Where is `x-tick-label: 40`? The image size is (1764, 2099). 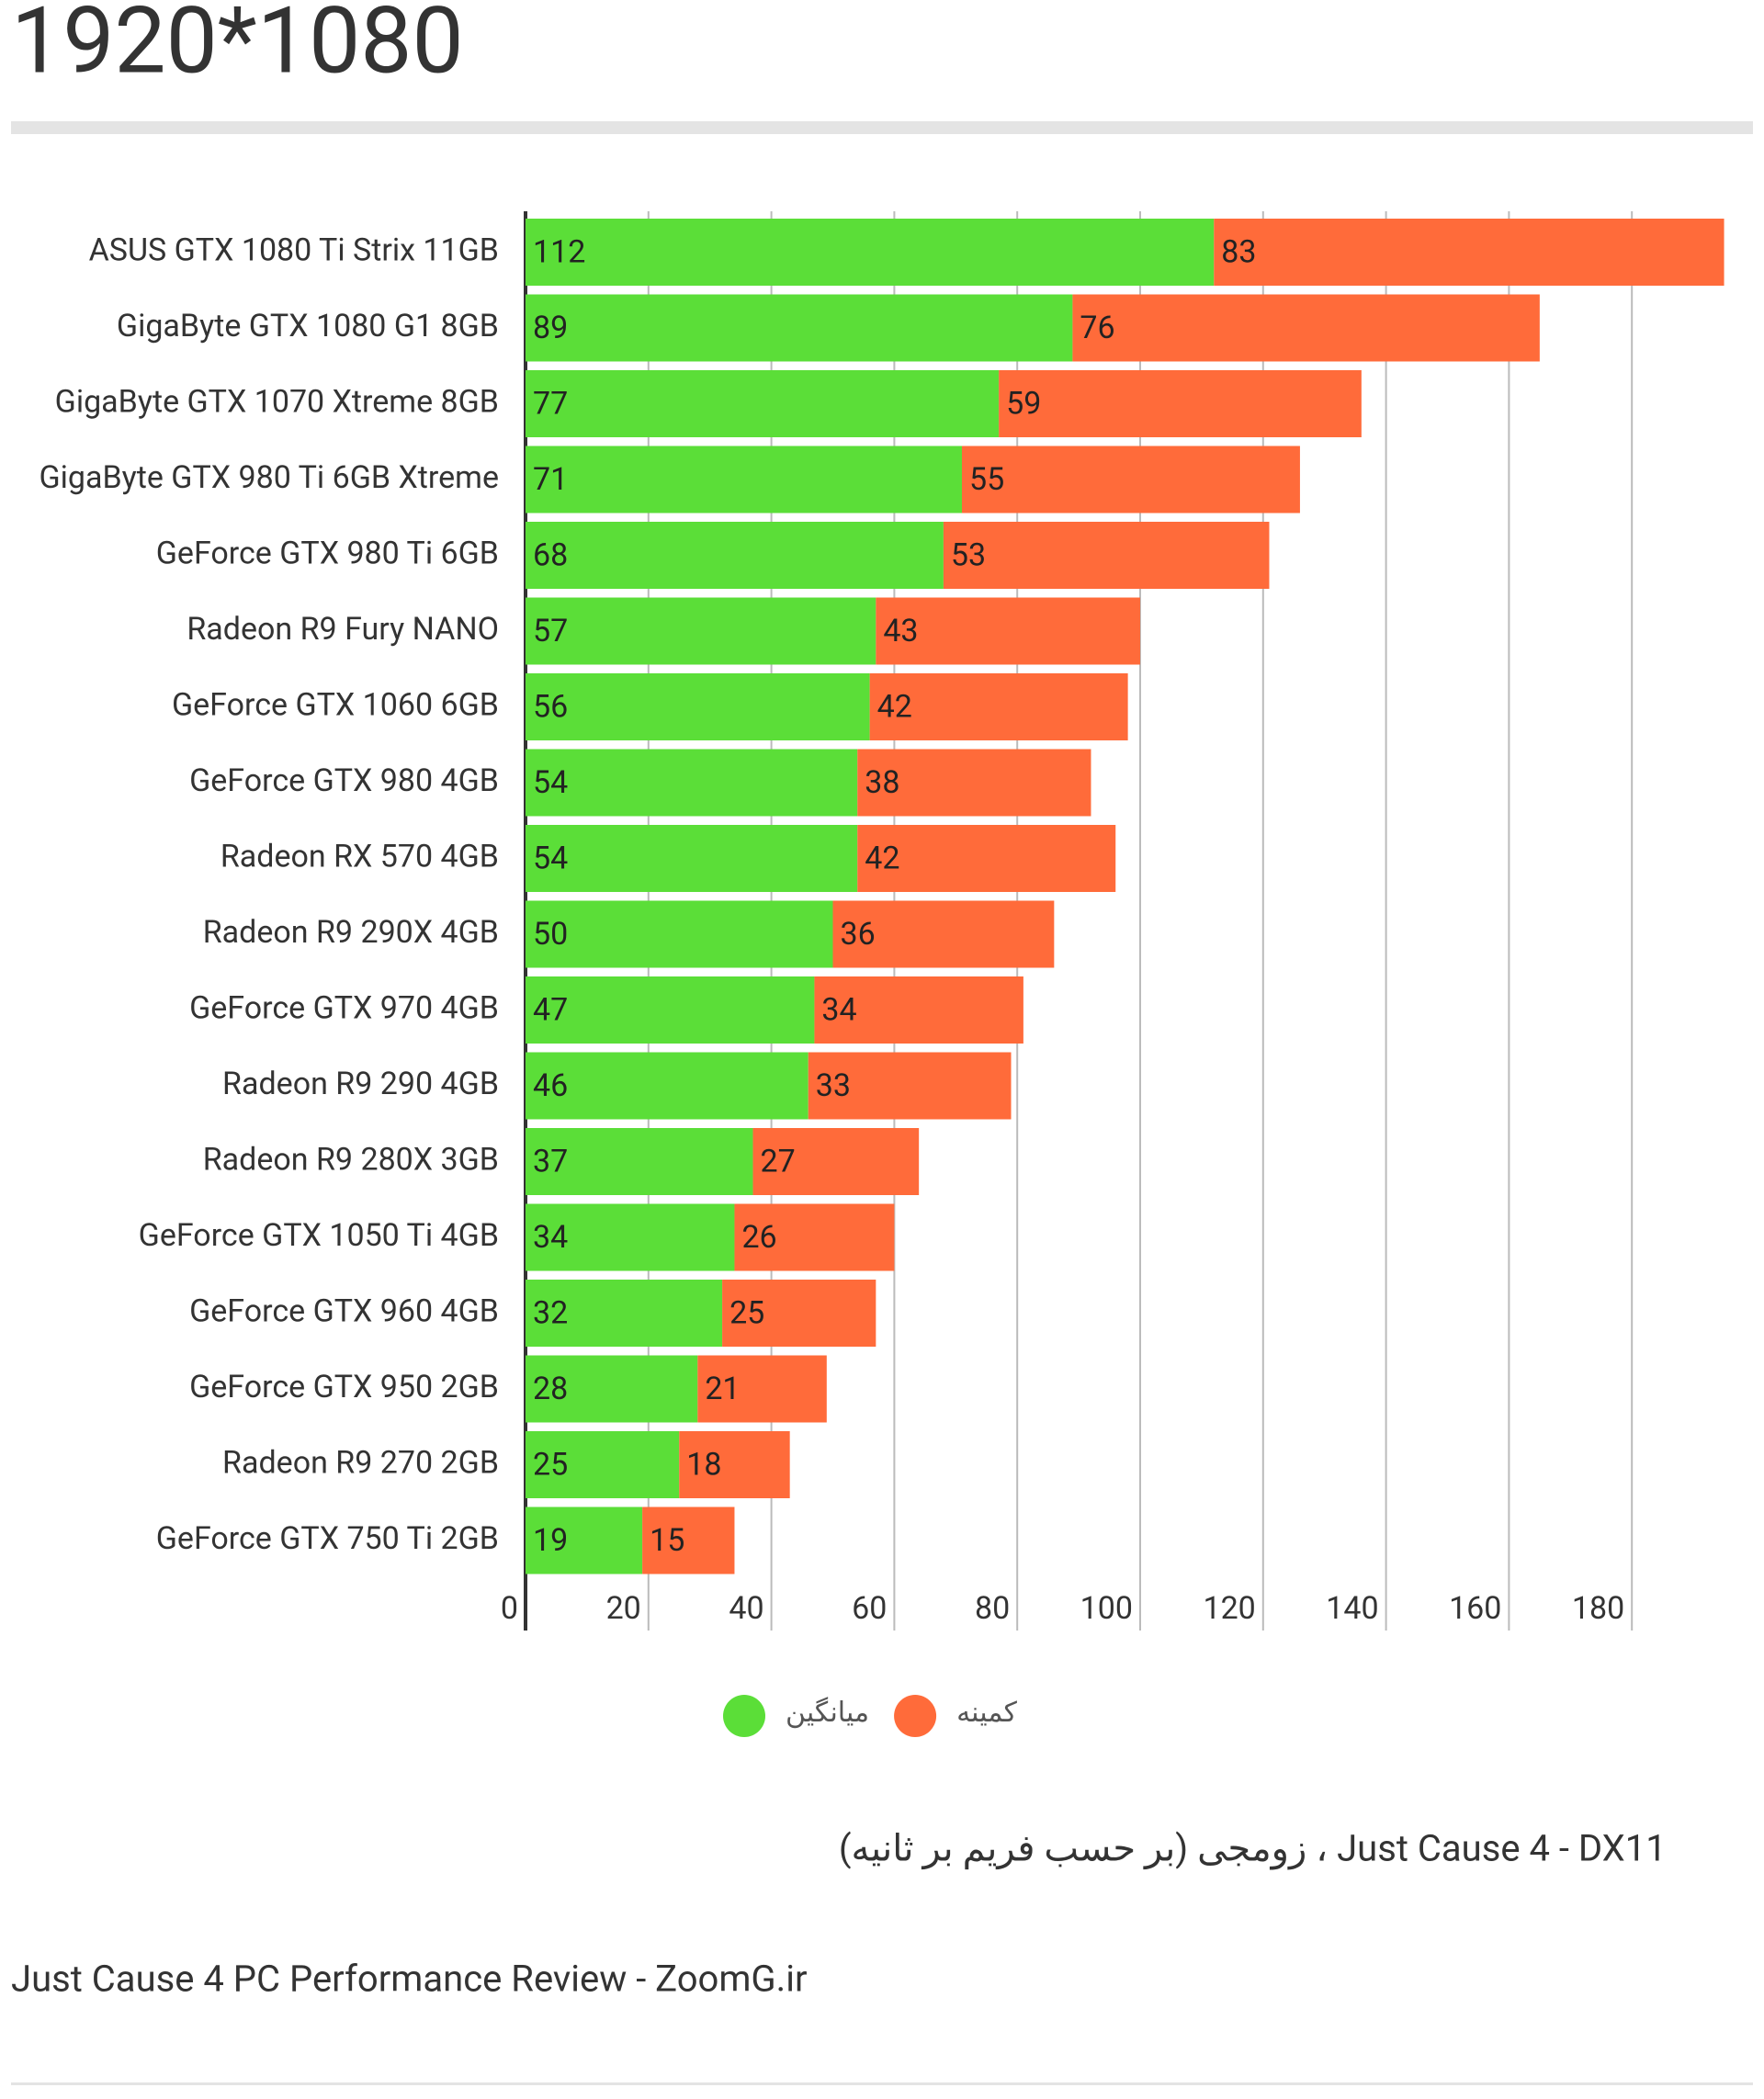
x-tick-label: 40 is located at coordinates (746, 1608).